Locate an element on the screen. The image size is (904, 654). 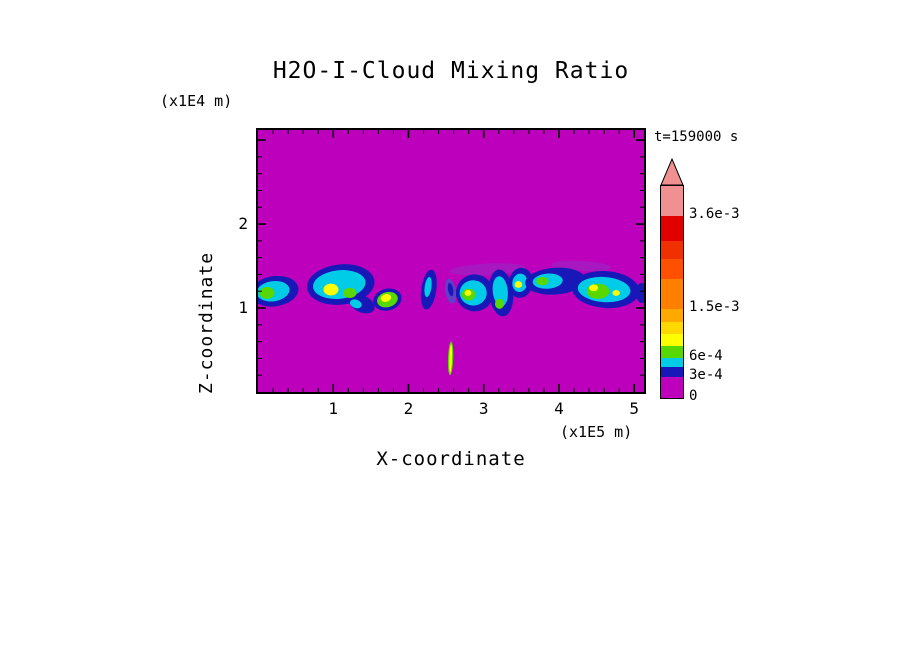
colorbar-label: 1.5e-3 is located at coordinates (714, 306).